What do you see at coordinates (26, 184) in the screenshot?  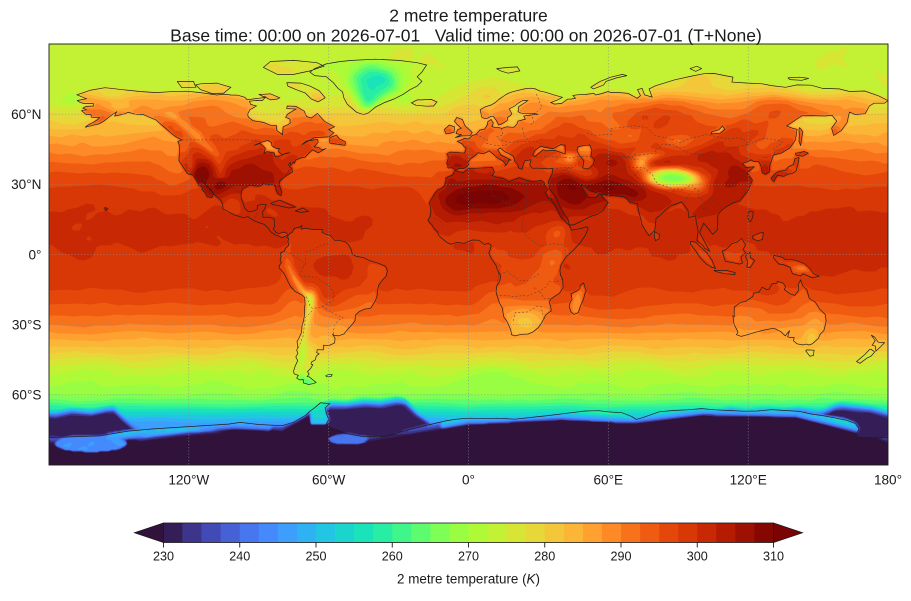 I see `svg-text: 30°N` at bounding box center [26, 184].